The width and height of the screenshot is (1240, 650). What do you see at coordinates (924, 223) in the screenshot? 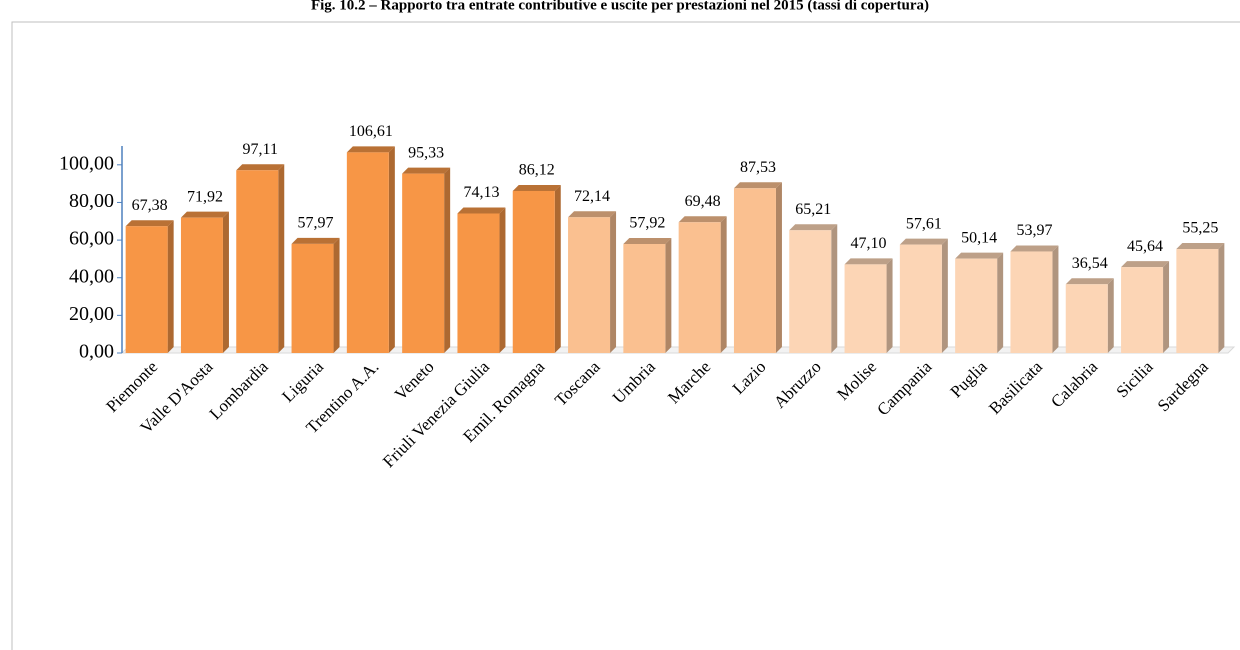
I see `value-label: 57,61` at bounding box center [924, 223].